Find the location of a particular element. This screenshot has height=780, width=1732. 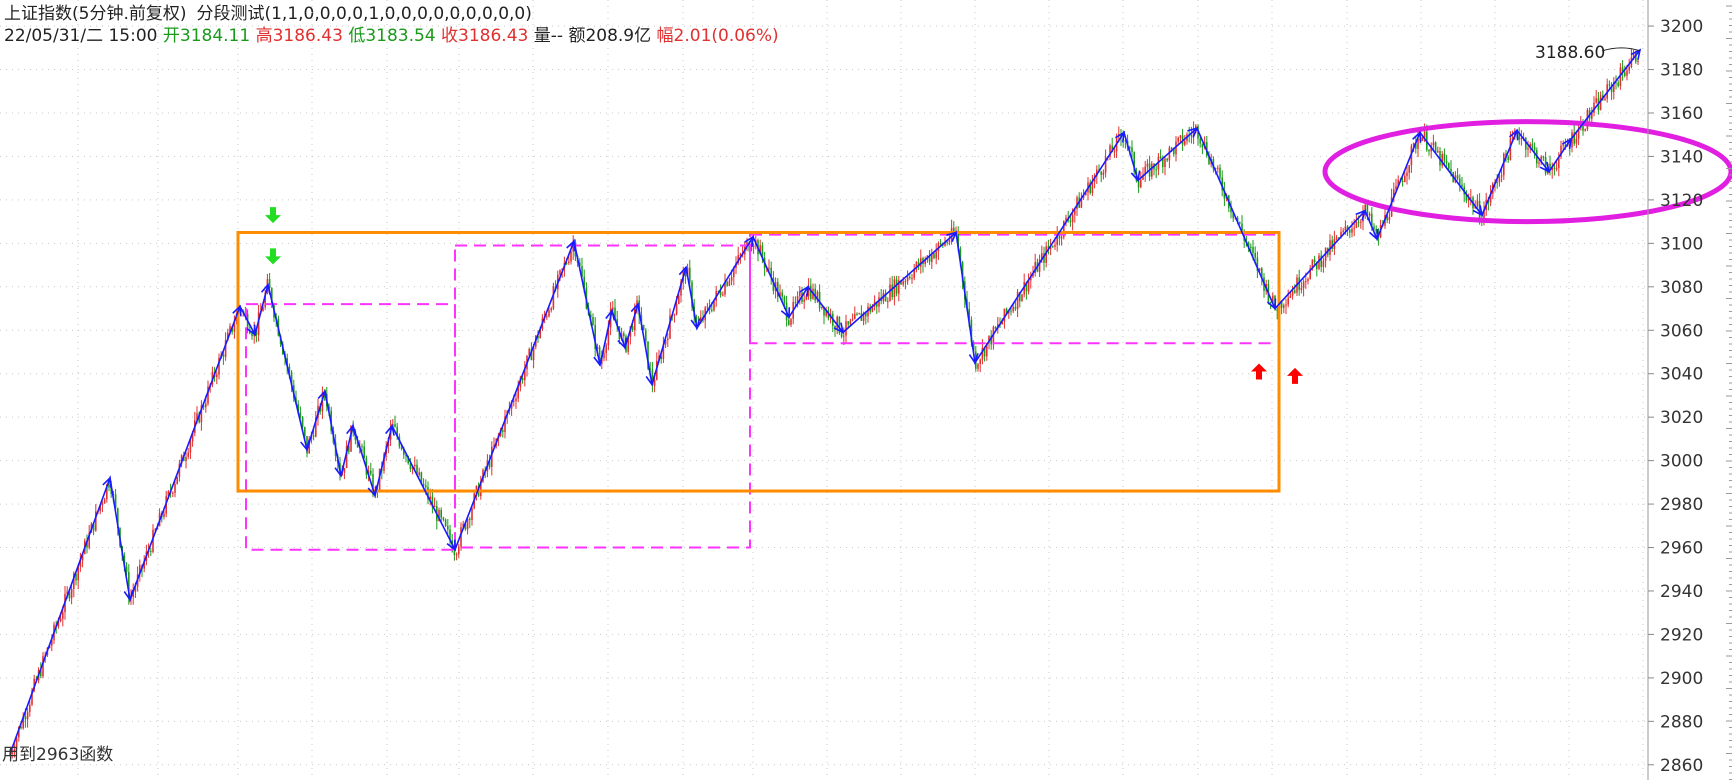

close-value: 3186.43 is located at coordinates (493, 36).